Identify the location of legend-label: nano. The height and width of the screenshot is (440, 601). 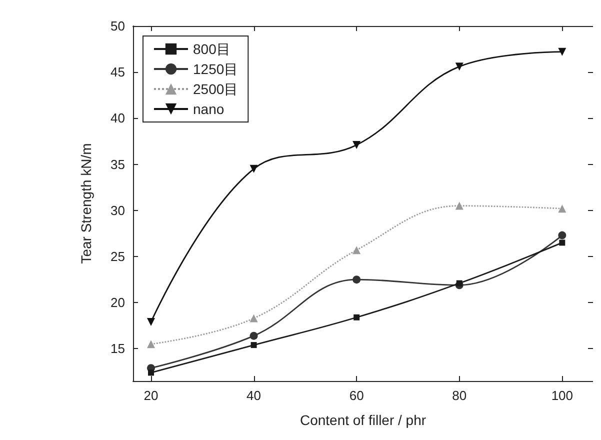
(208, 109).